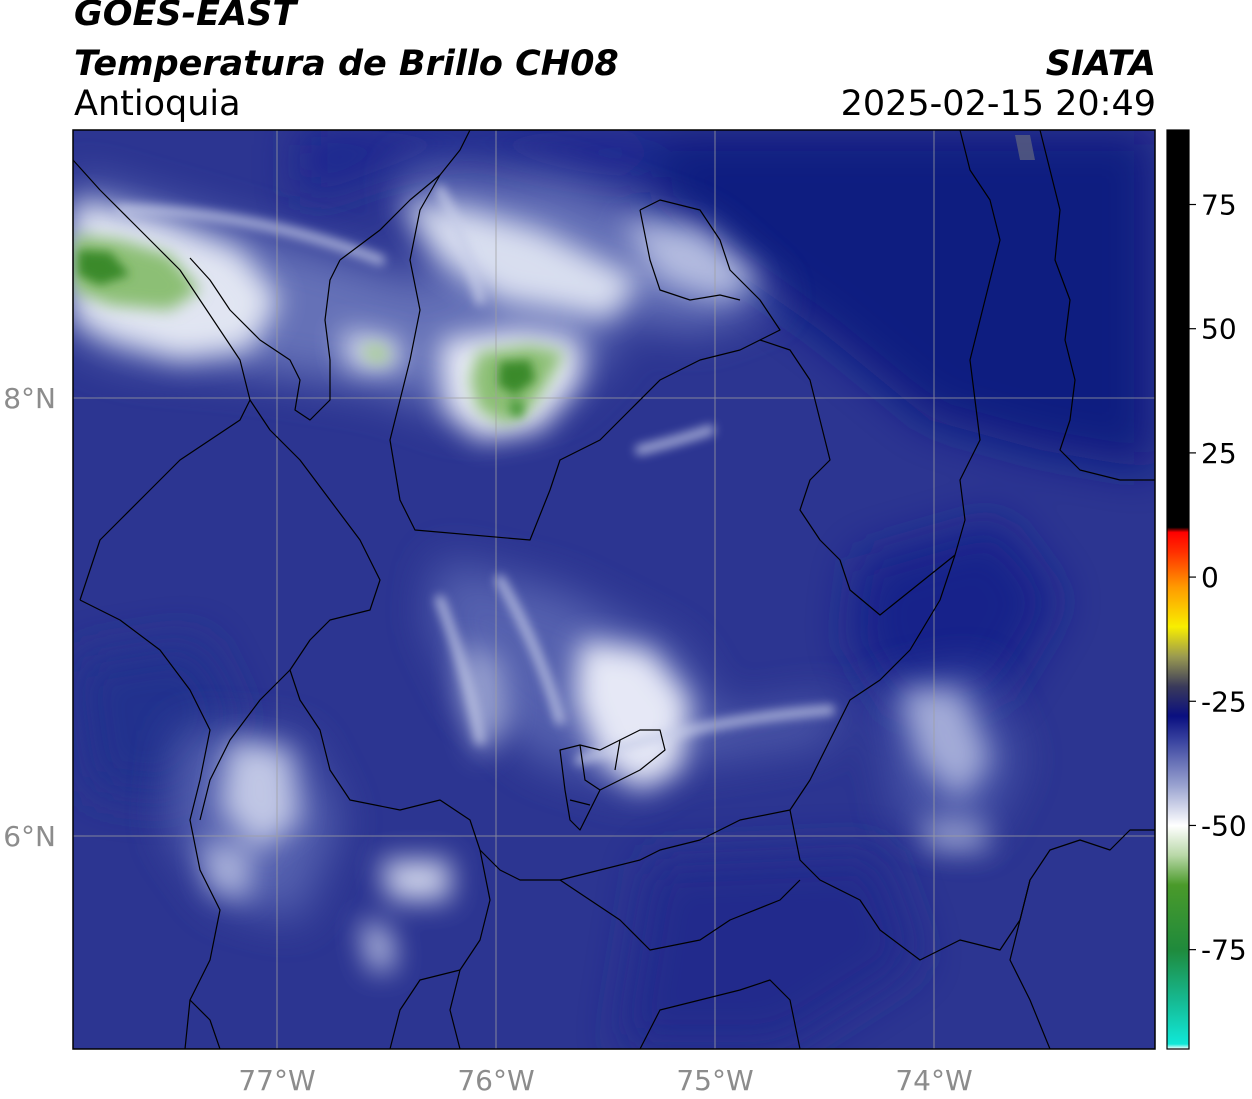  I want to click on bolivar-border, so click(690, 255).